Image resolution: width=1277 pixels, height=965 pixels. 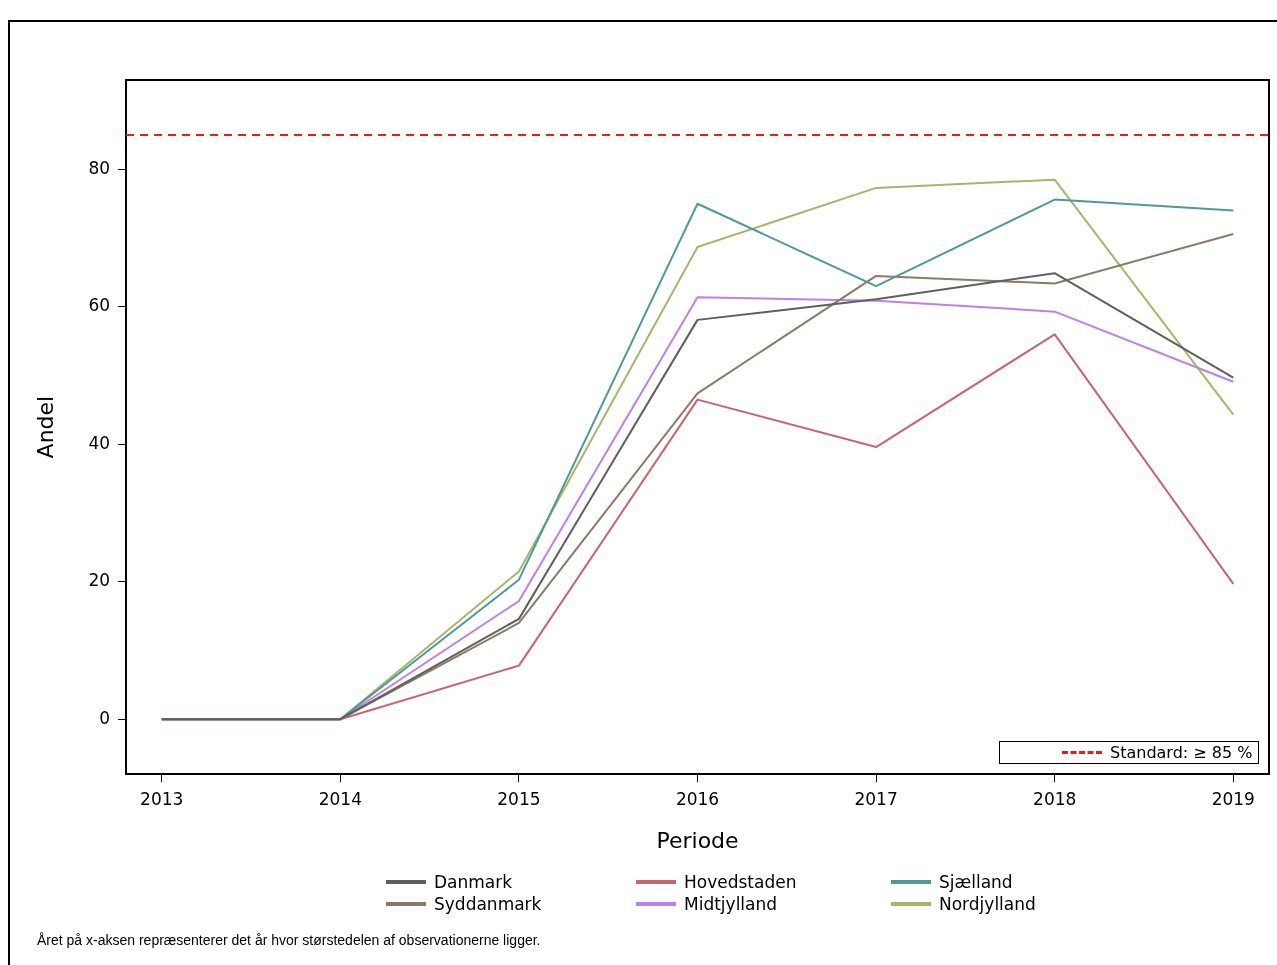 I want to click on x-tick-label: 2019, so click(x=1233, y=798).